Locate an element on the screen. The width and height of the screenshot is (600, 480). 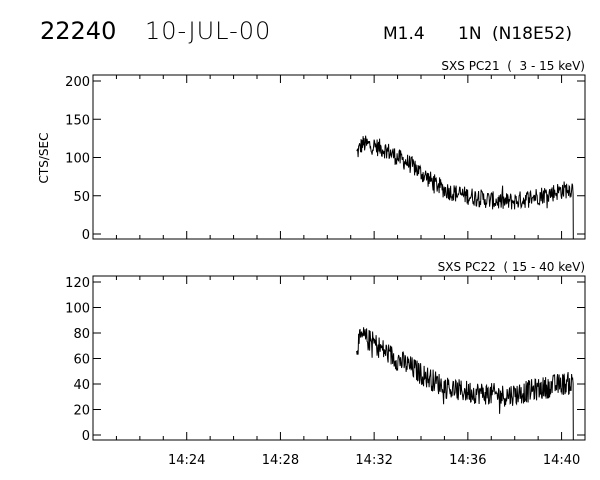
y-tick-label: 50 is located at coordinates (81, 197).